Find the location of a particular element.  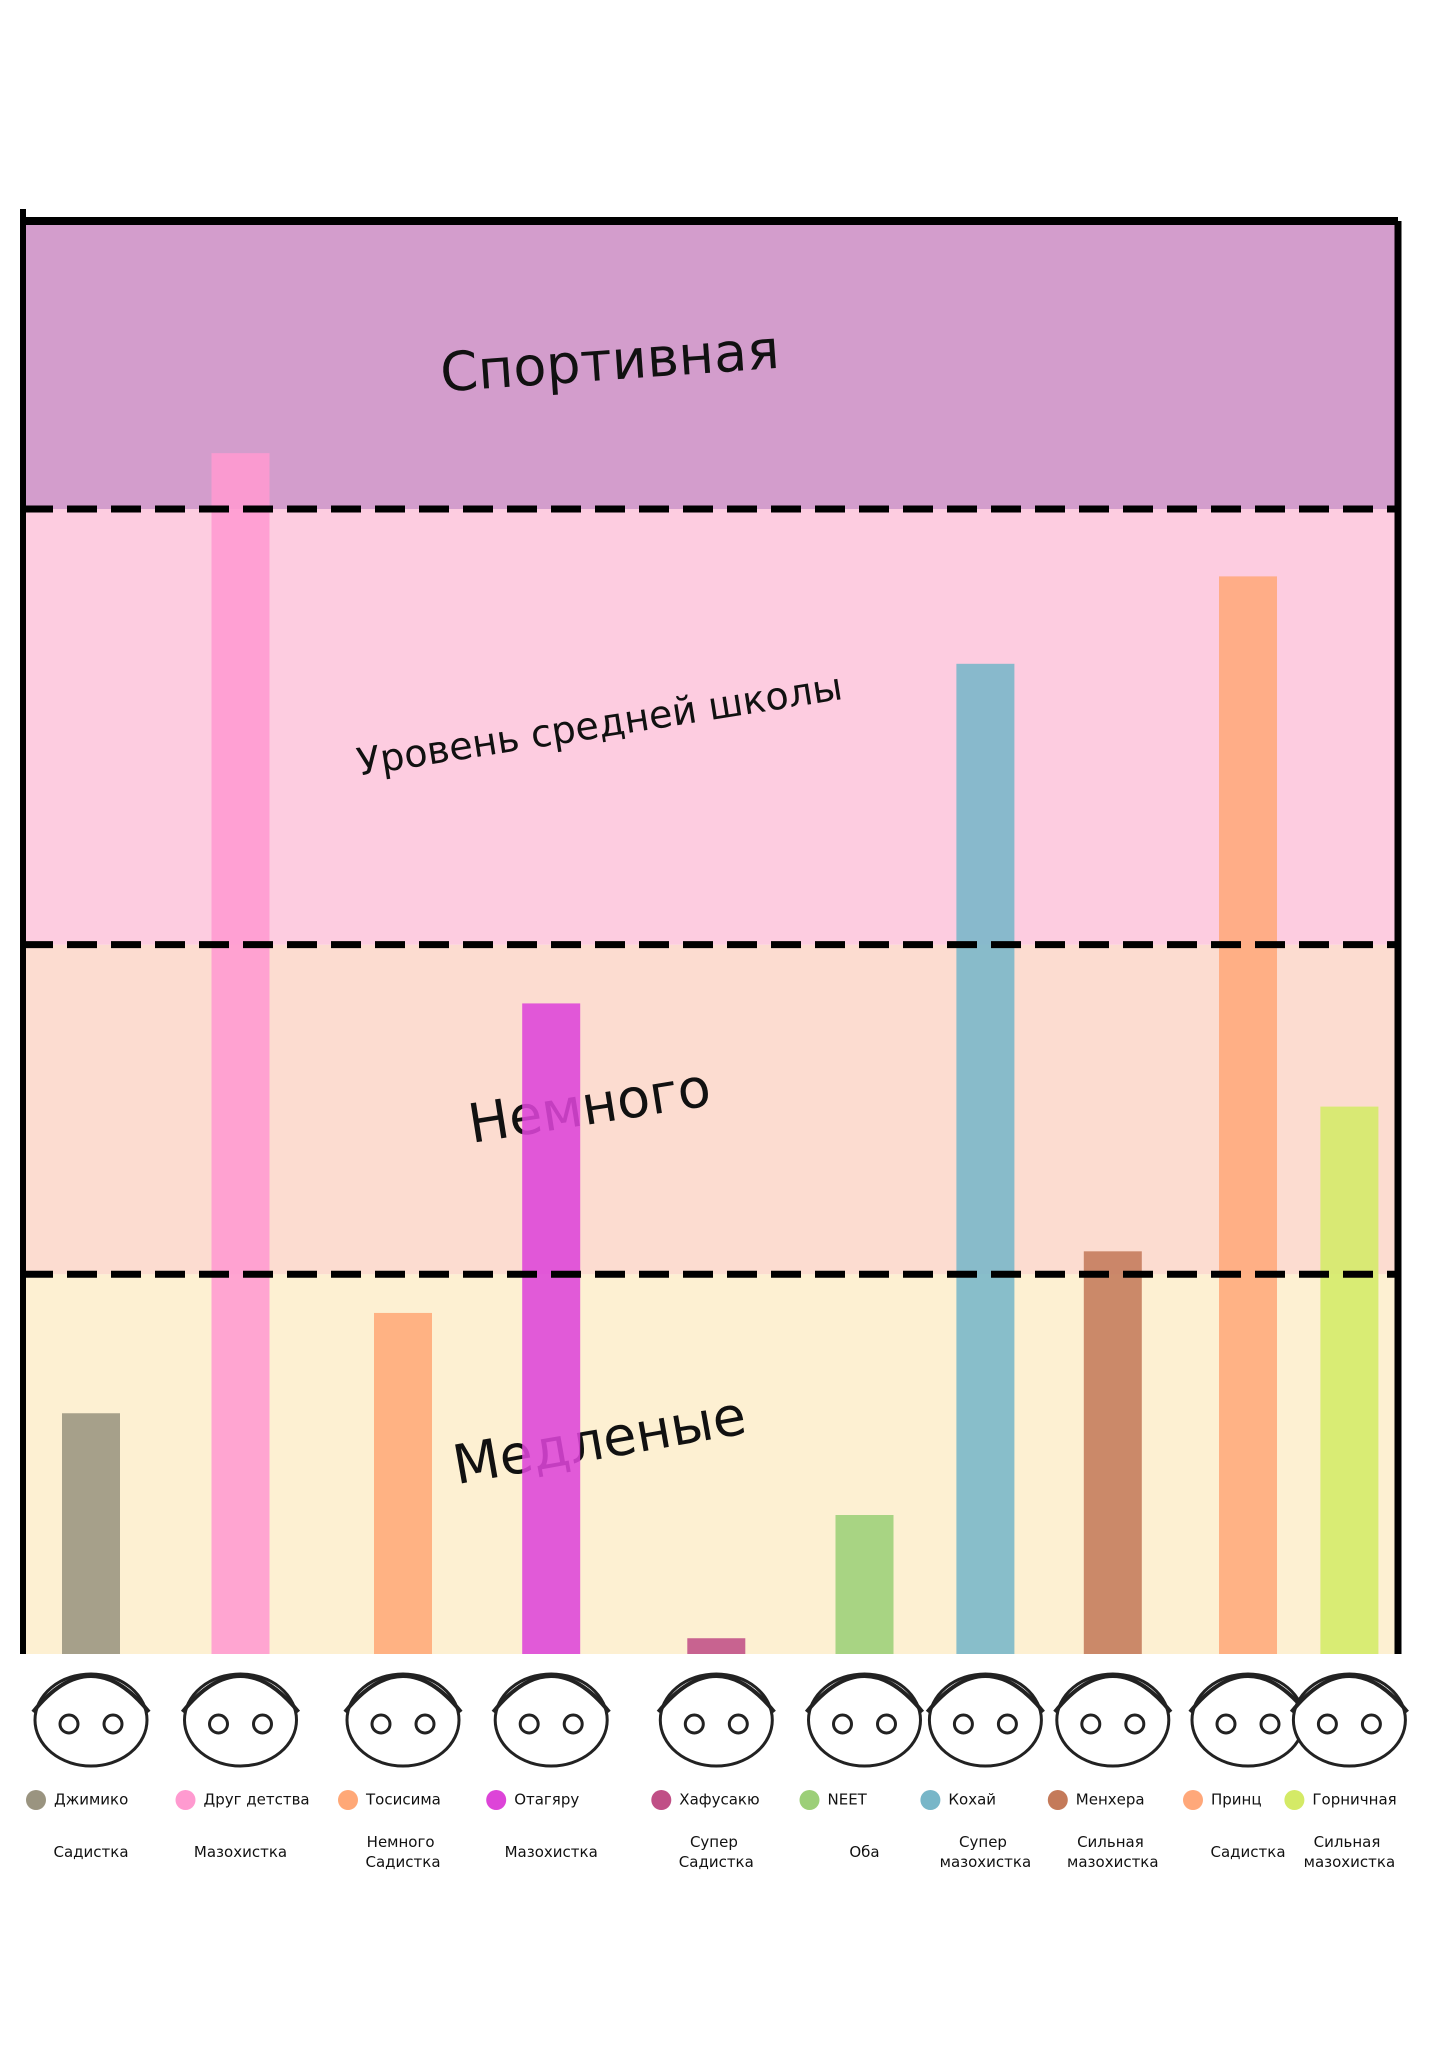

legend-name: Горничная is located at coordinates (1354, 1800).